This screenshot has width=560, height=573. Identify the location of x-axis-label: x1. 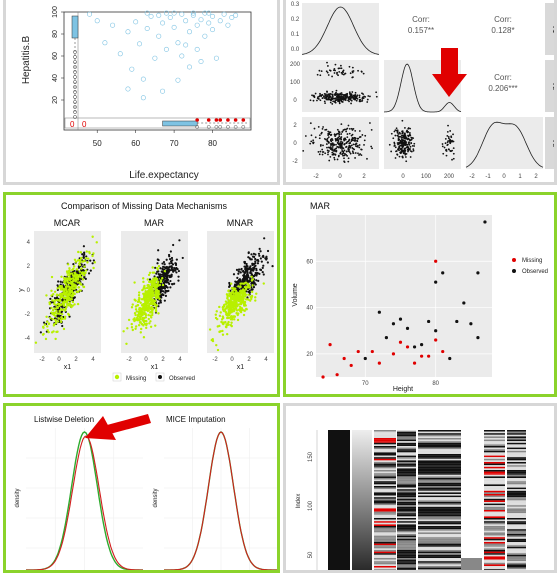
(241, 367).